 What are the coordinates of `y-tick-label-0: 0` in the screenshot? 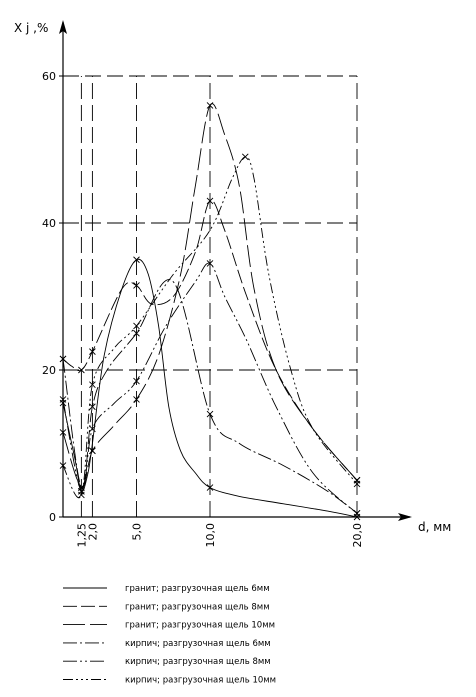 It's located at (52, 517).